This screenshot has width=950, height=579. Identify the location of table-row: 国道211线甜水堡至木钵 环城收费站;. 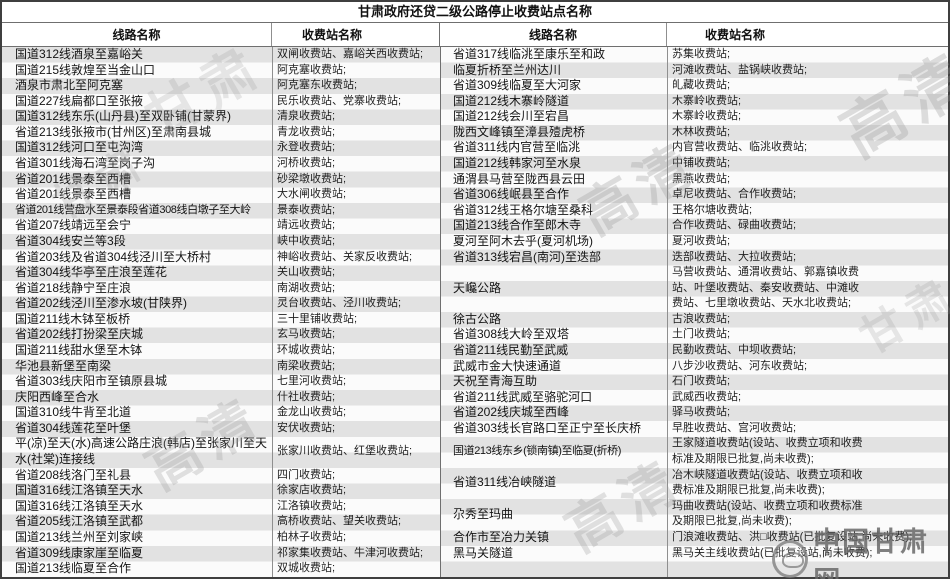
(221, 351).